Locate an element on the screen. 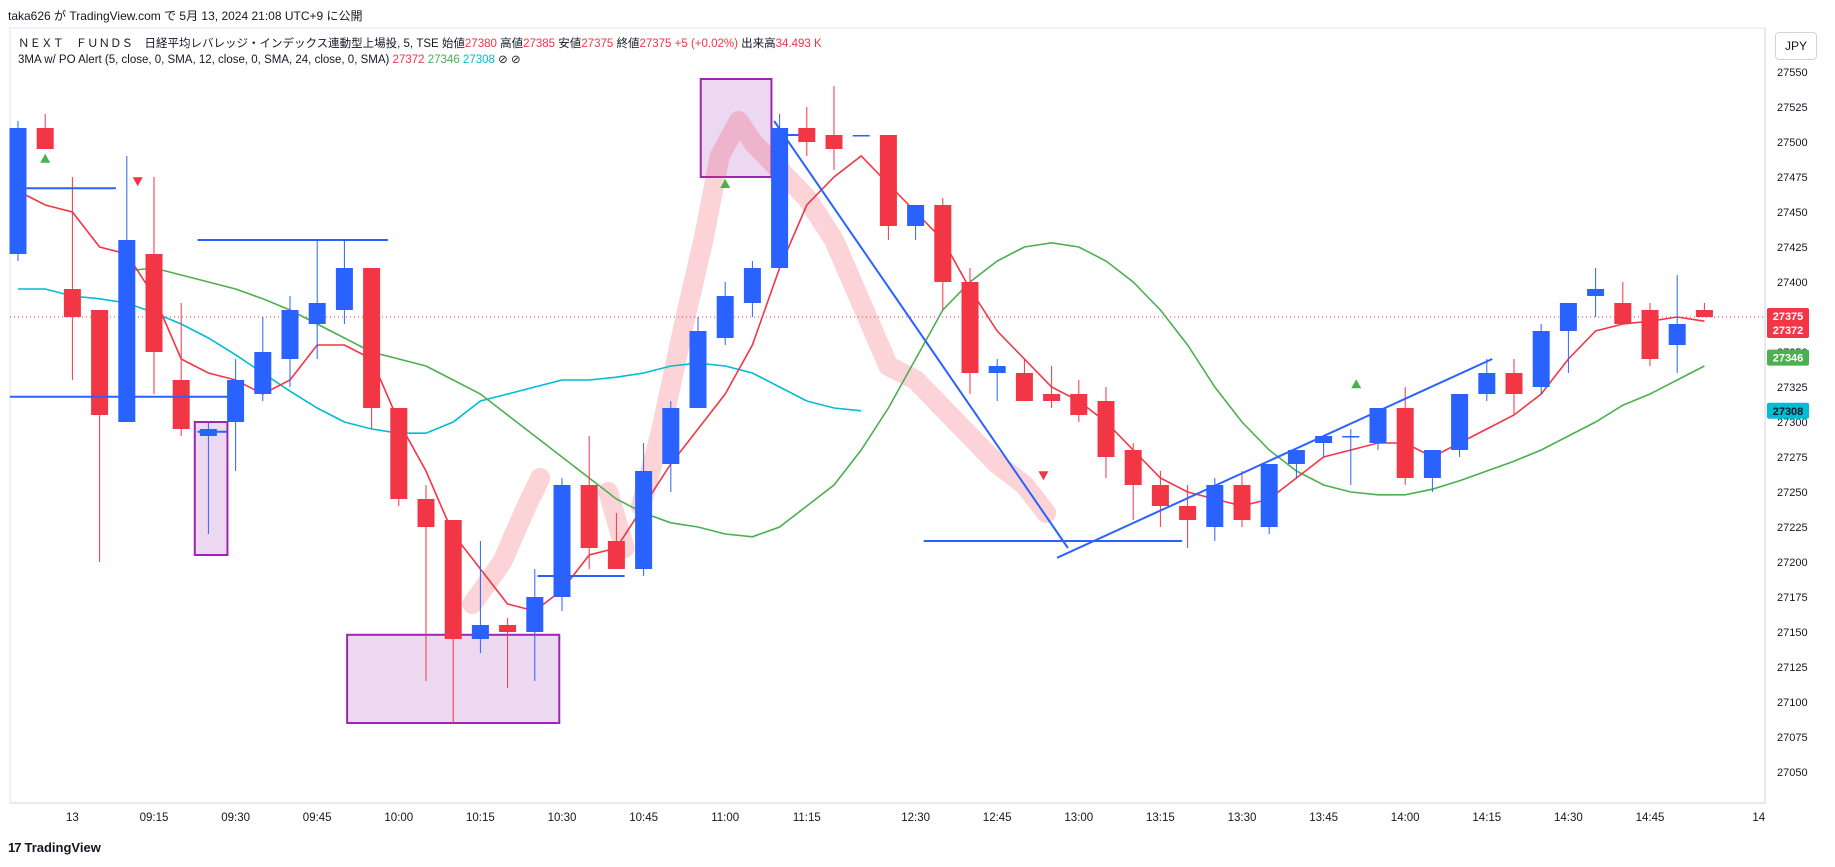  y-tick-label: 27550 is located at coordinates (1792, 73).